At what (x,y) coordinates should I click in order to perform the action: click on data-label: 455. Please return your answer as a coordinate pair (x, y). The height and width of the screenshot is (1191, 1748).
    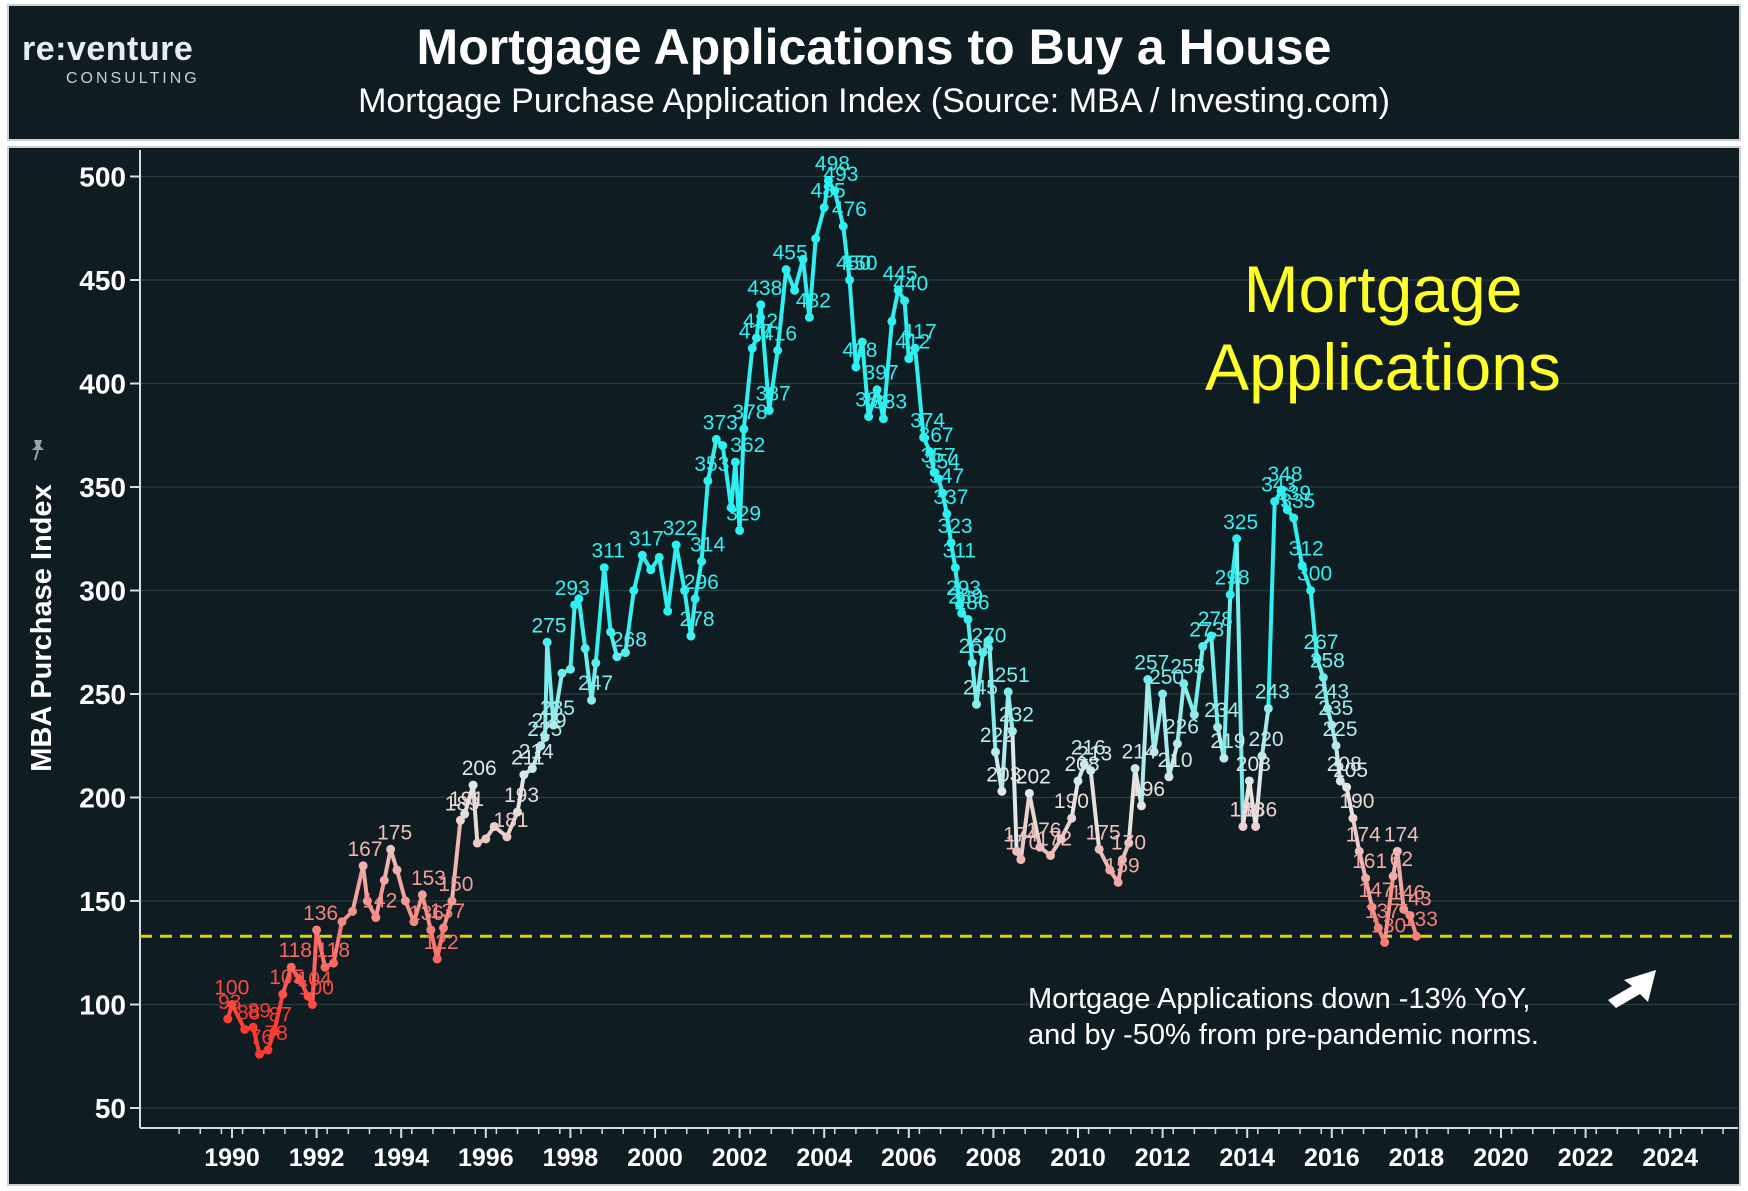
    Looking at the image, I should click on (790, 253).